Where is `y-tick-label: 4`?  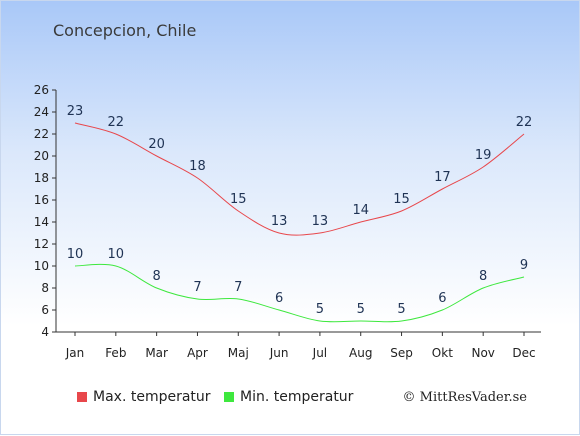
y-tick-label: 4 is located at coordinates (45, 332).